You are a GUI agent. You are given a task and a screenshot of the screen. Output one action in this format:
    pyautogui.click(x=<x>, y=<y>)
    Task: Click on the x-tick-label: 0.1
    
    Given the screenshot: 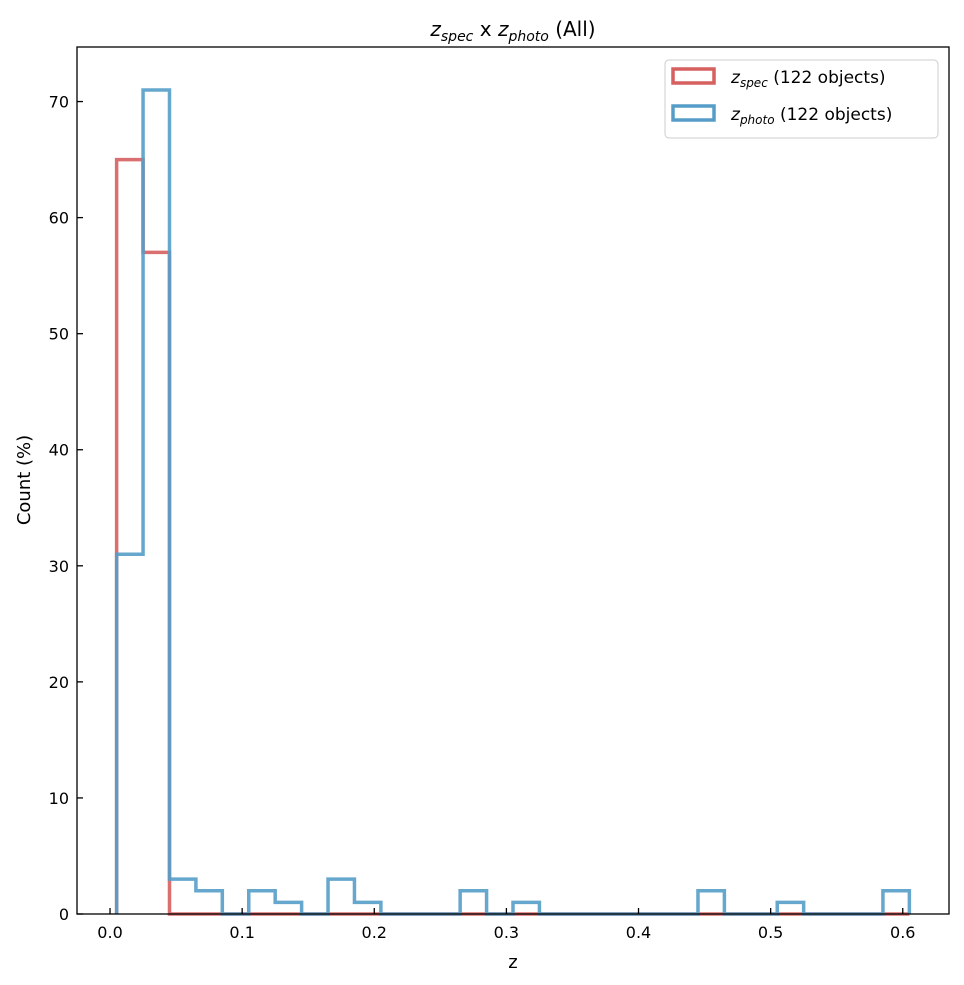 What is the action you would take?
    pyautogui.click(x=241, y=932)
    